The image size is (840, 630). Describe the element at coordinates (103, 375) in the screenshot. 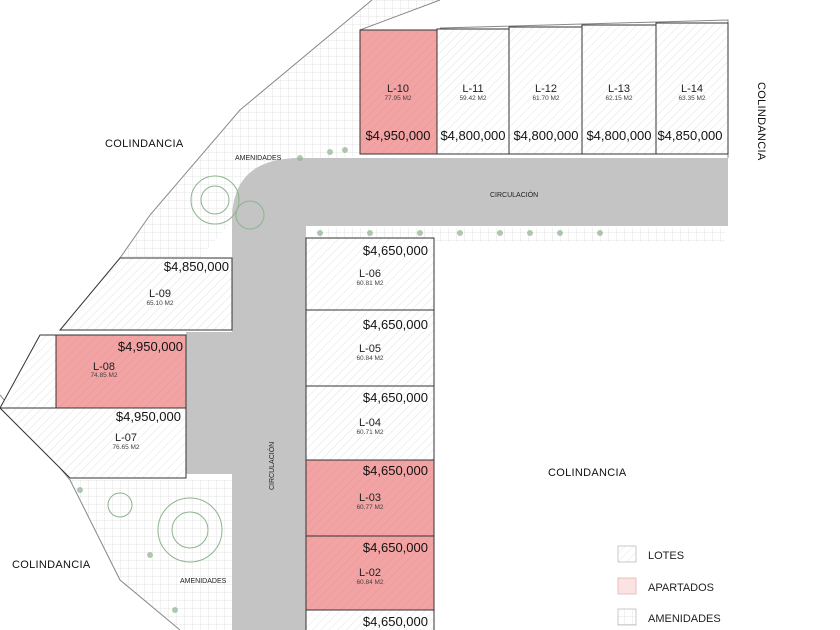

I see `lot-area: 74.85 M2` at that location.